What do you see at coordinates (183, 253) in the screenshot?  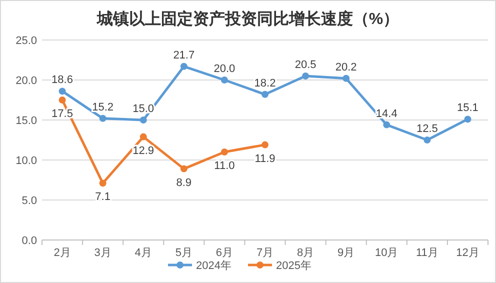 I see `x-tick-label: 5月` at bounding box center [183, 253].